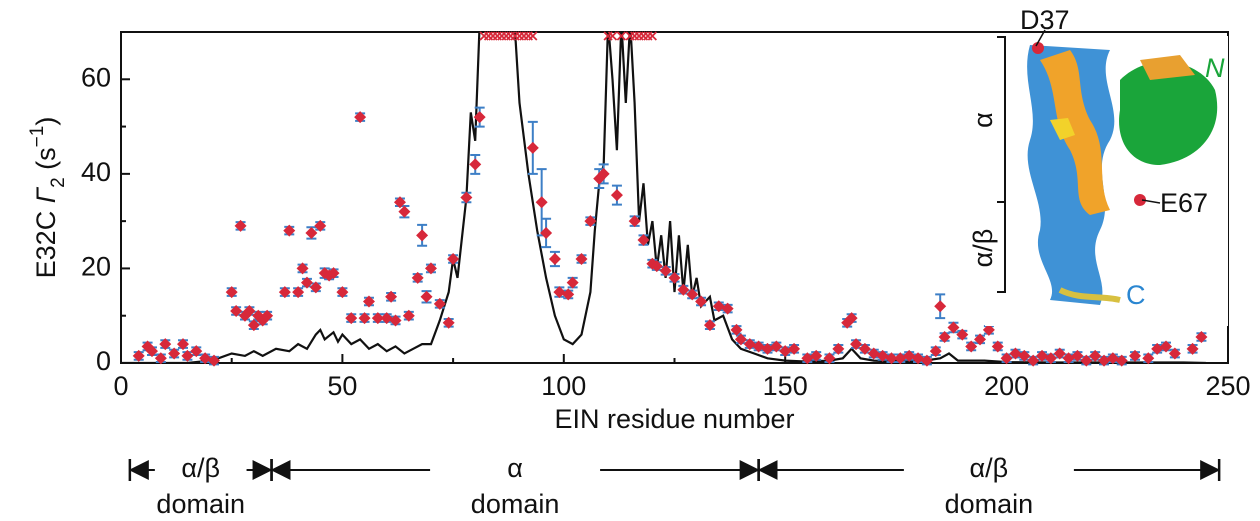 The height and width of the screenshot is (521, 1260). What do you see at coordinates (46, 240) in the screenshot?
I see `y-axis-label-part: E32C` at bounding box center [46, 240].